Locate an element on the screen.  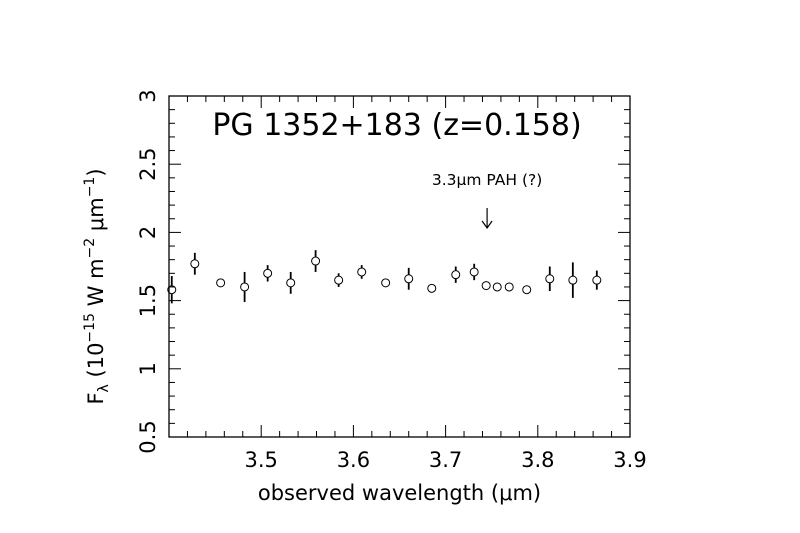
y-tick-label: 0.5 is located at coordinates (148, 436).